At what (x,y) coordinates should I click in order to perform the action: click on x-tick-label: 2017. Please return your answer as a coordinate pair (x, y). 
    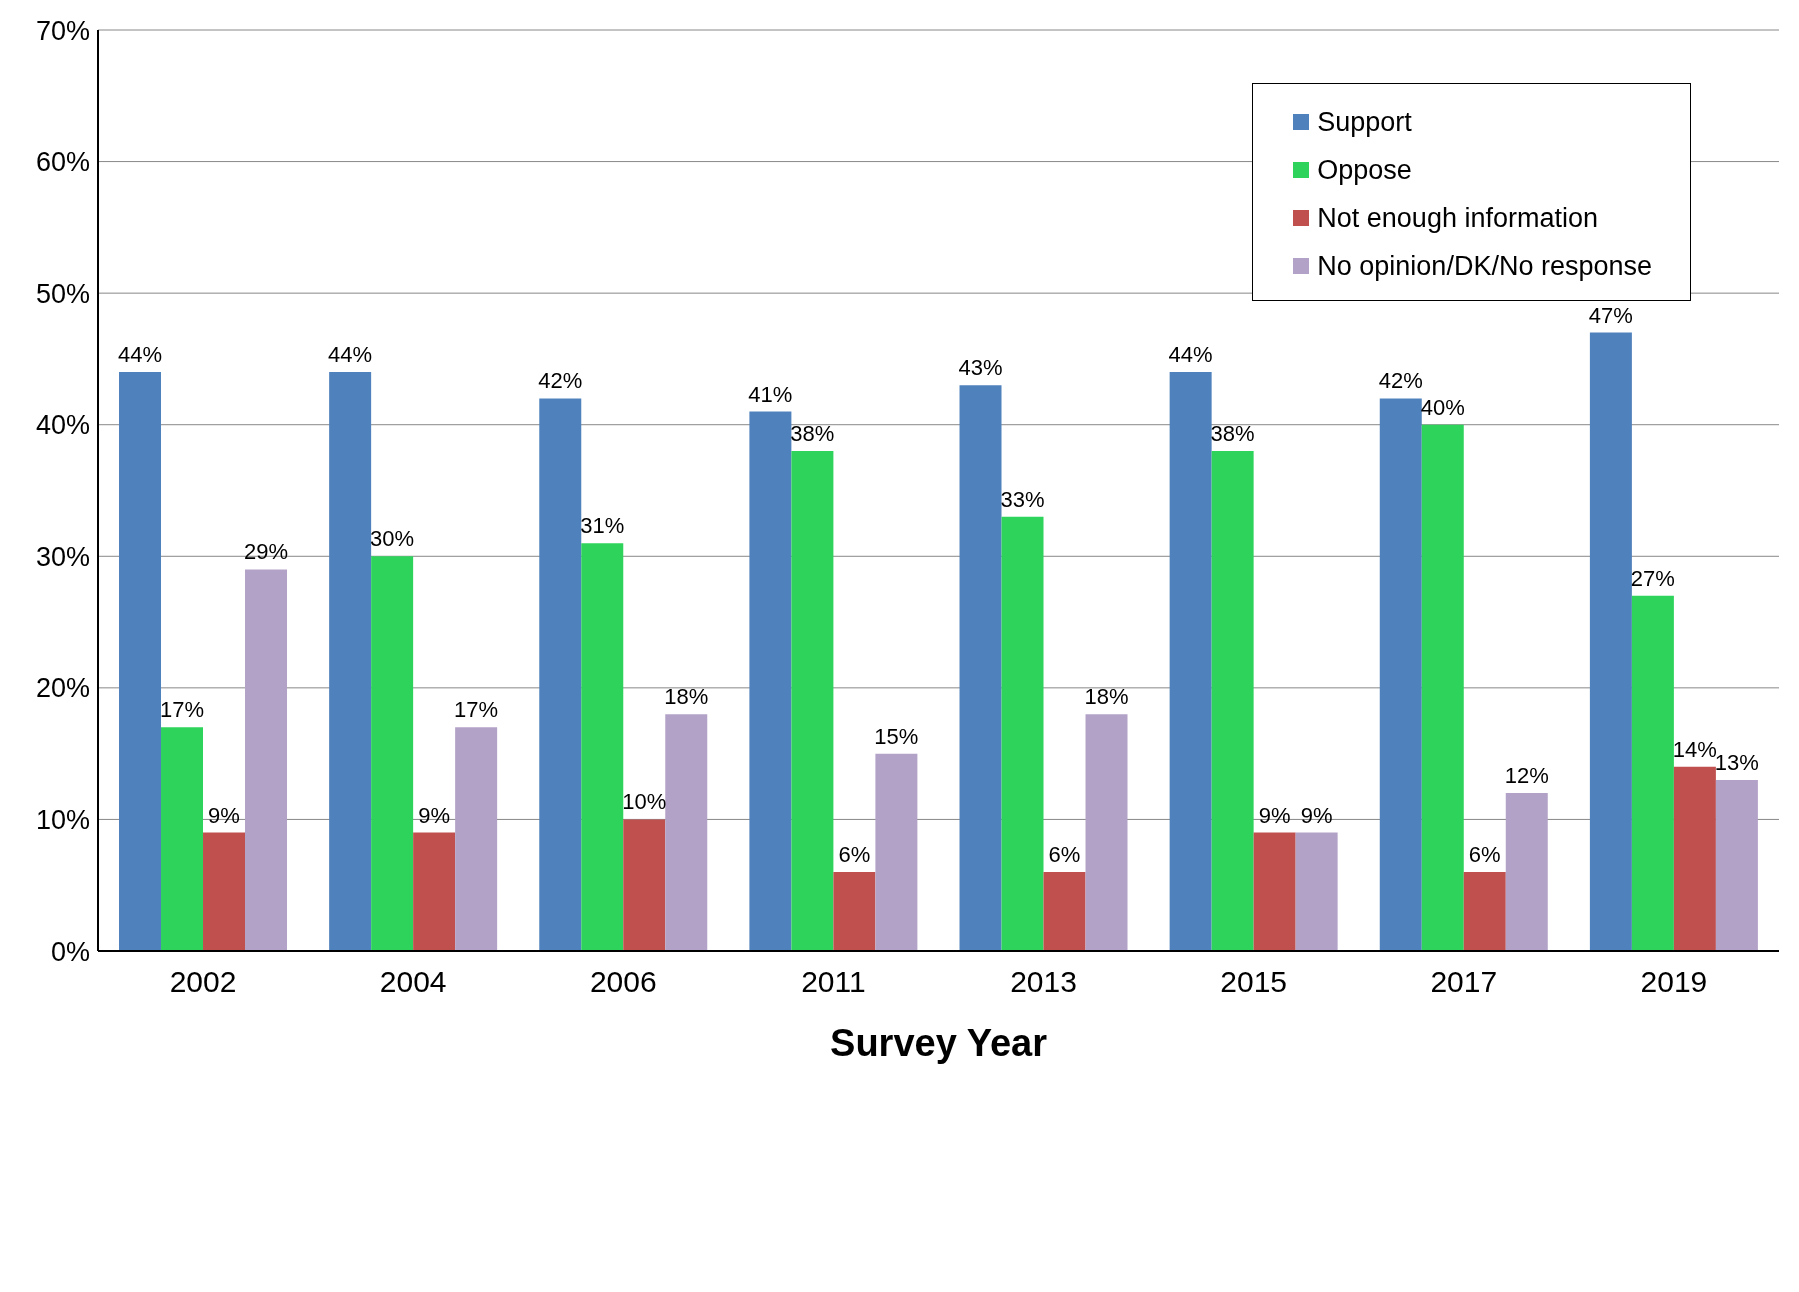
    Looking at the image, I should click on (1464, 982).